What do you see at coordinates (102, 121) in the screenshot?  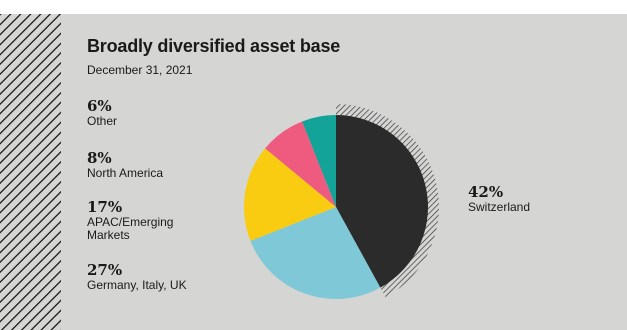 I see `stat-other-label: Other` at bounding box center [102, 121].